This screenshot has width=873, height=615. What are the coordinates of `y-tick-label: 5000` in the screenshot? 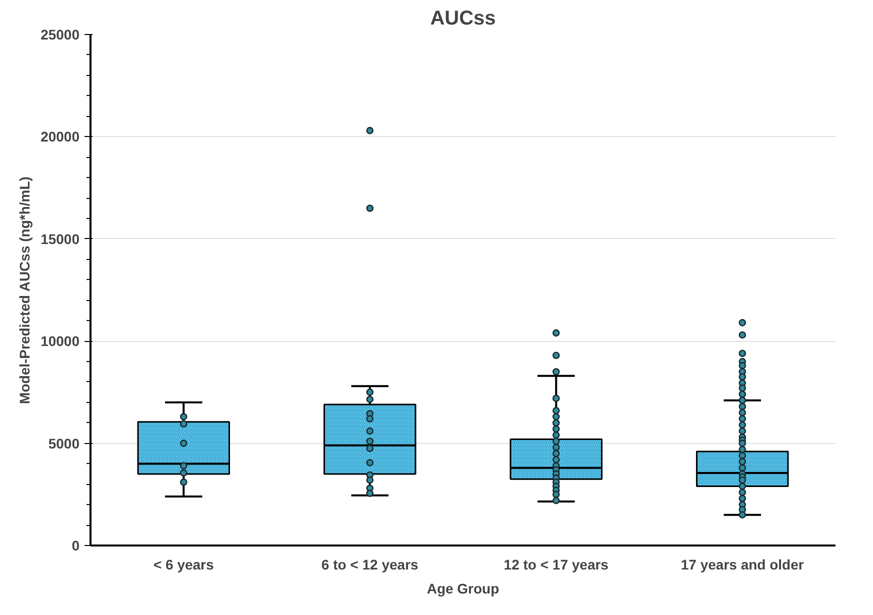 It's located at (64, 443).